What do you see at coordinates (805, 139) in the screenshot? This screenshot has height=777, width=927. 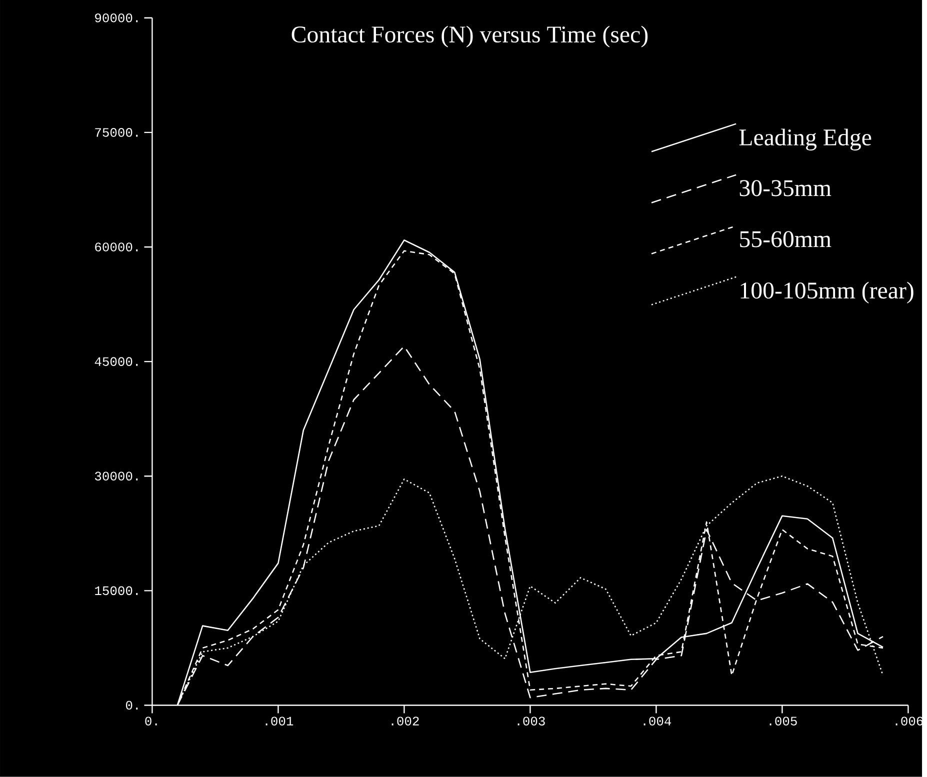 I see `legend-label: Leading Edge` at bounding box center [805, 139].